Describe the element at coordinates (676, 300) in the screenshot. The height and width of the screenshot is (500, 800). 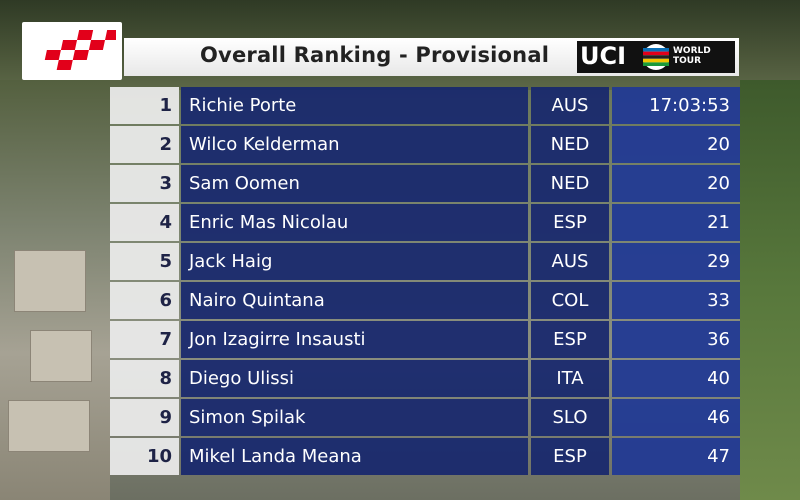
I see `rider-time: 33` at that location.